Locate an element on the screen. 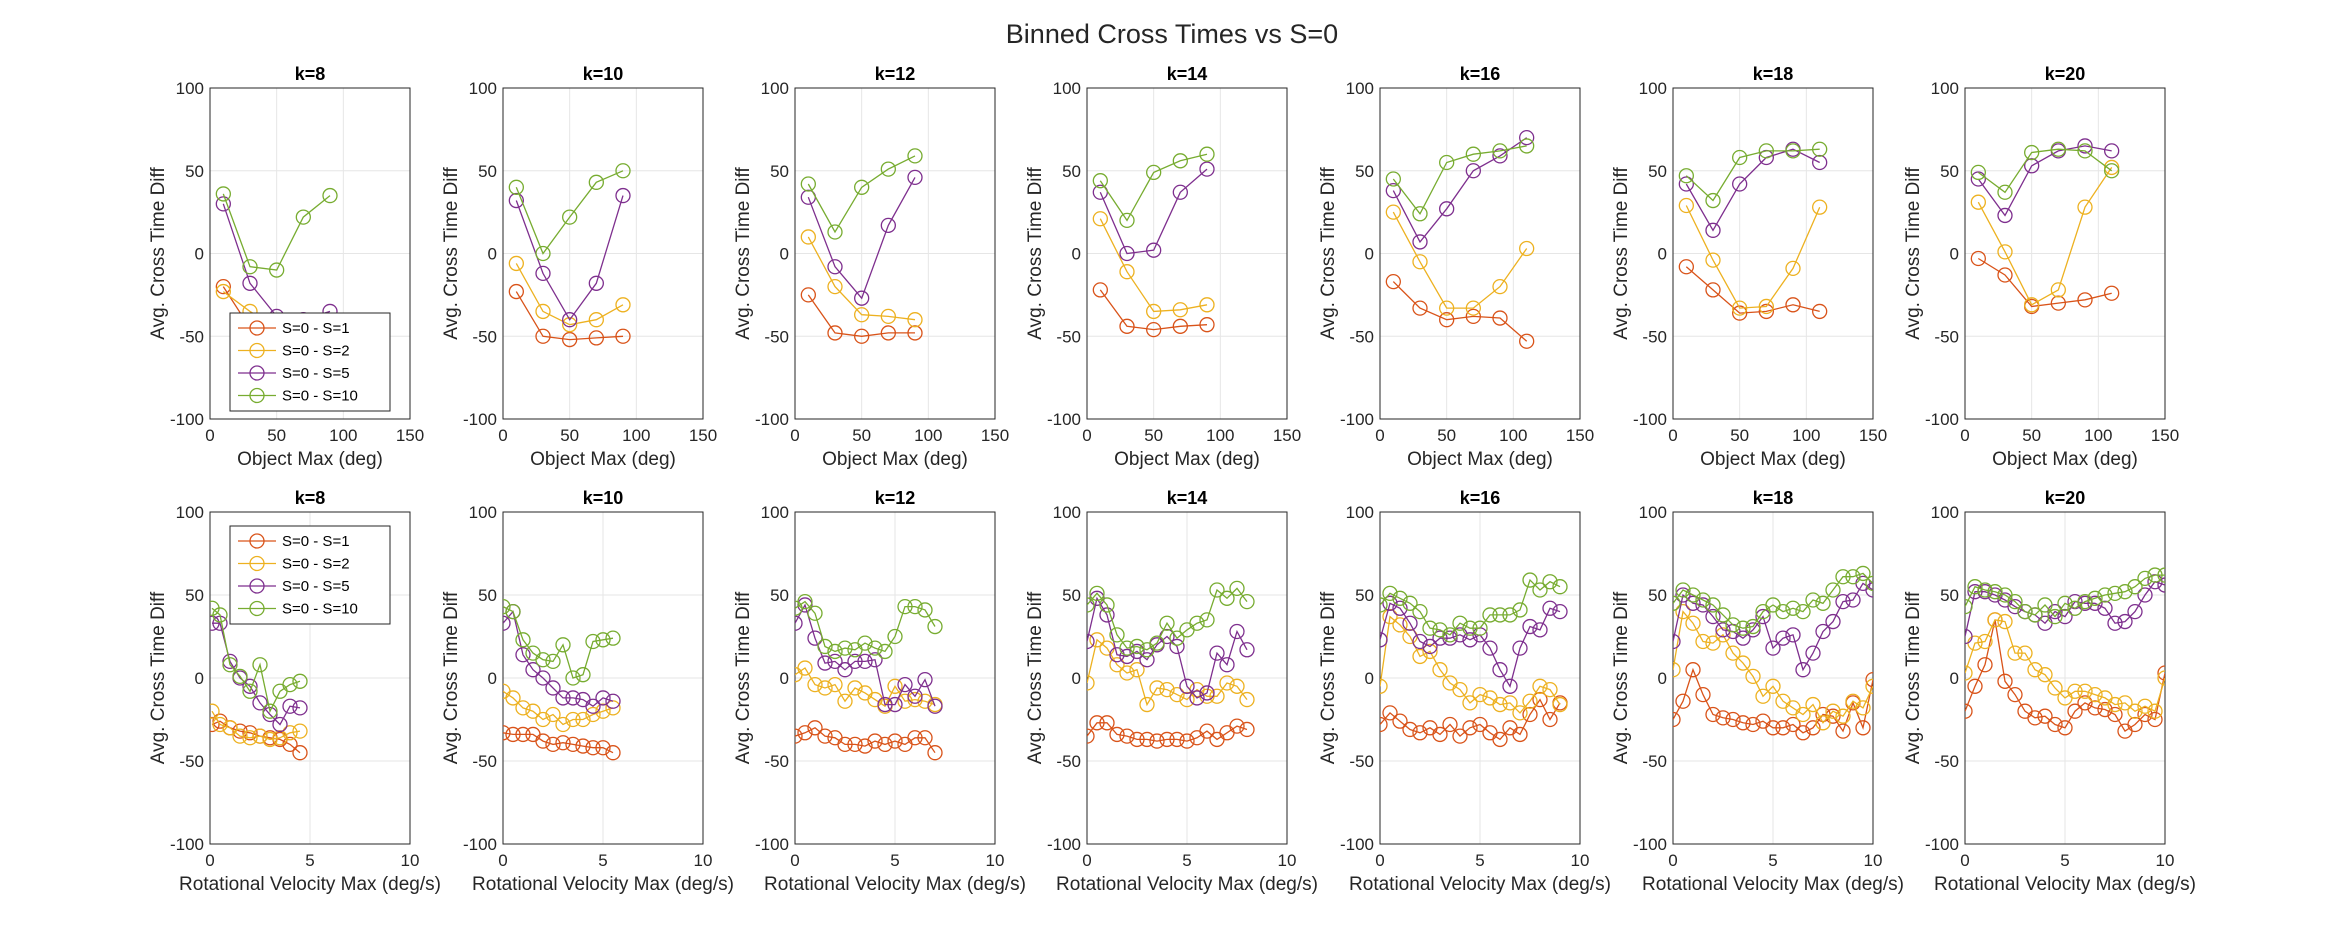 The image size is (2344, 938). subplot-title: k=10 is located at coordinates (603, 498).